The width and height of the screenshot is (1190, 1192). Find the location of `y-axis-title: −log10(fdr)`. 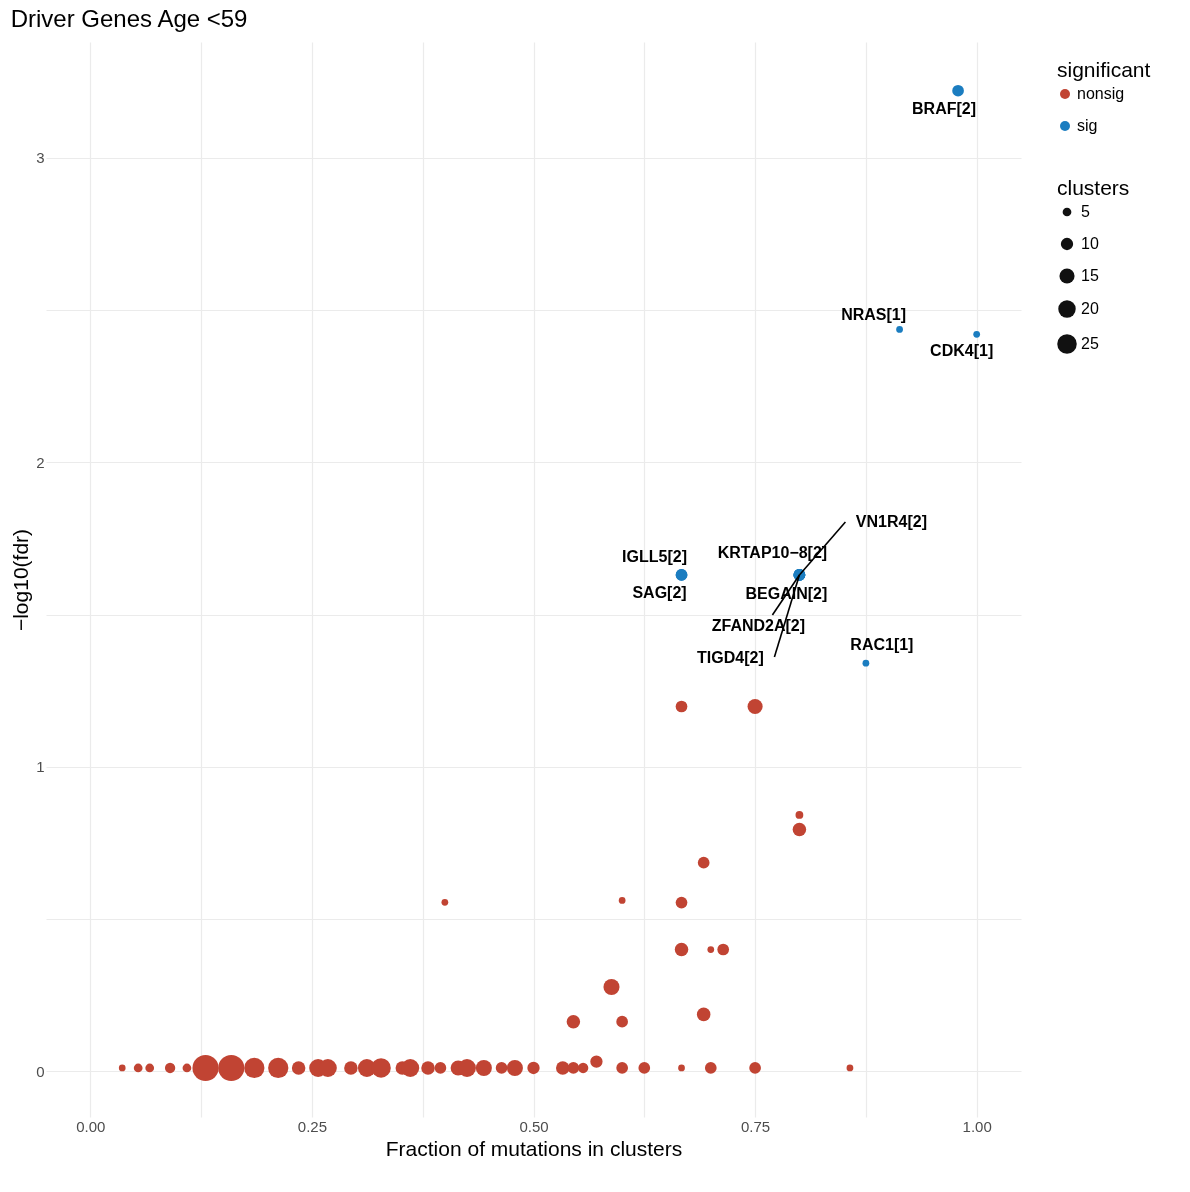

y-axis-title: −log10(fdr) is located at coordinates (21, 580).